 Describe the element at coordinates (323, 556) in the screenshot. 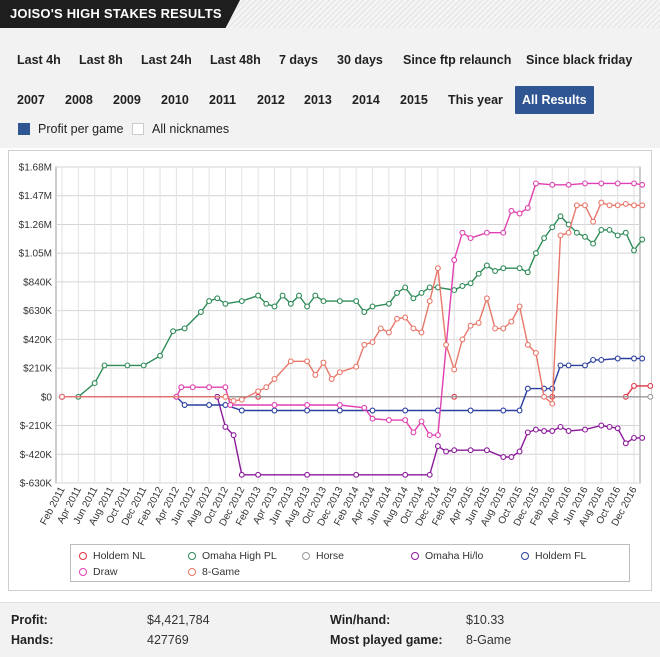

I see `legend-horse: Horse` at that location.